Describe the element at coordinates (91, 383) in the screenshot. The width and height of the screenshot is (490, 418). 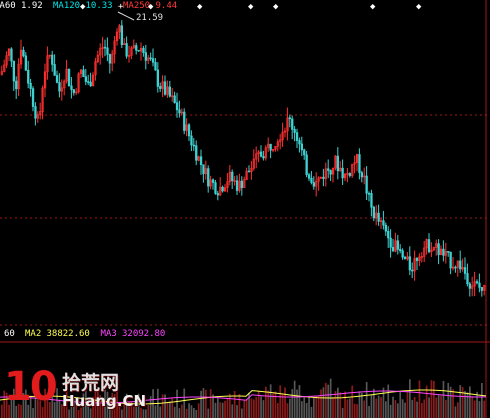
I see `logo-chinese-text: 拾荒网` at that location.